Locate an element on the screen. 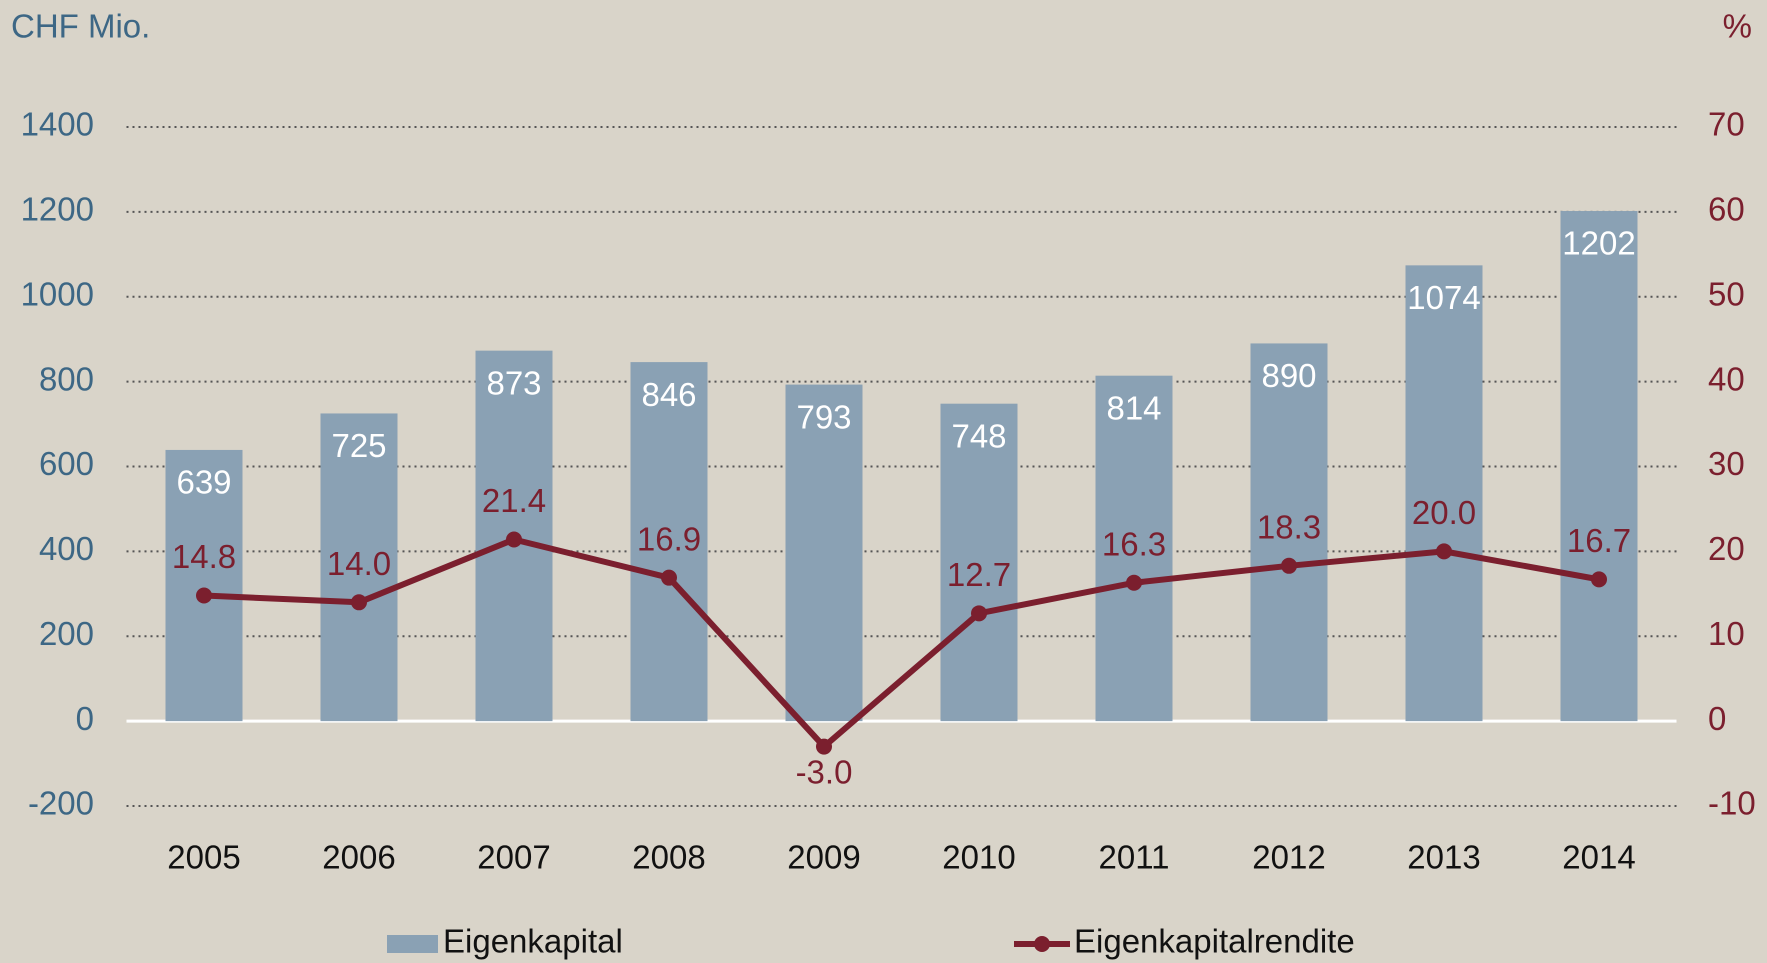  line-value-label: 18.3 is located at coordinates (1289, 527).